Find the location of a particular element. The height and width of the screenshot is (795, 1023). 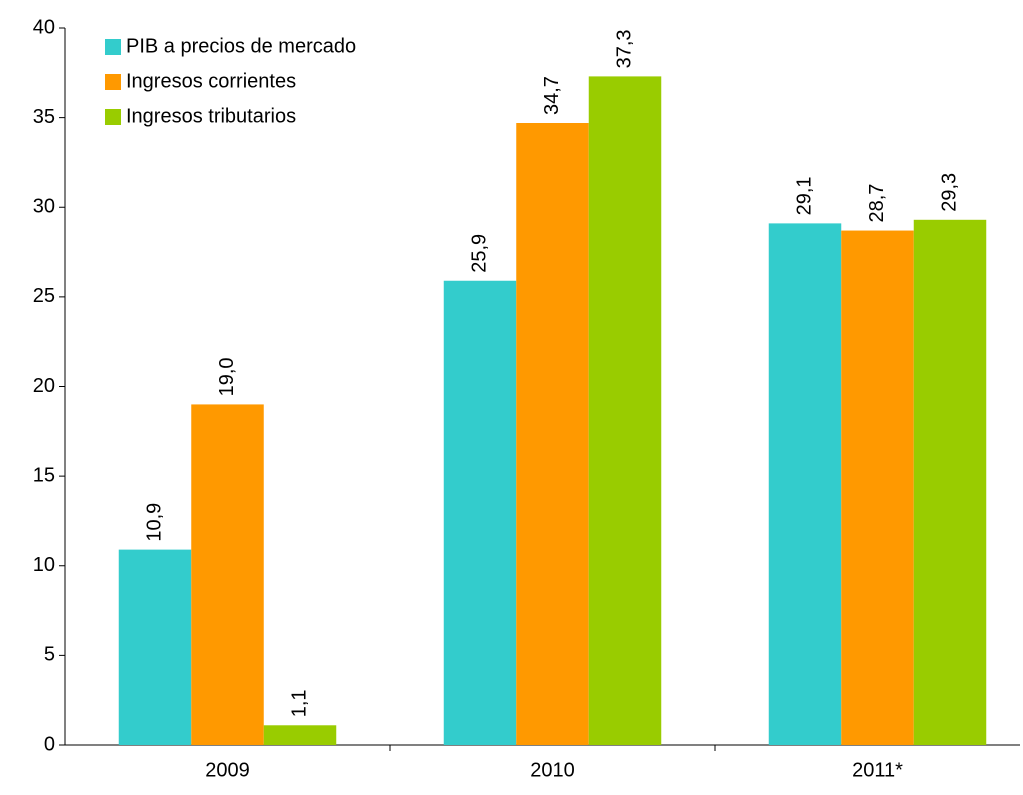

value-label: 29,1 is located at coordinates (804, 195).